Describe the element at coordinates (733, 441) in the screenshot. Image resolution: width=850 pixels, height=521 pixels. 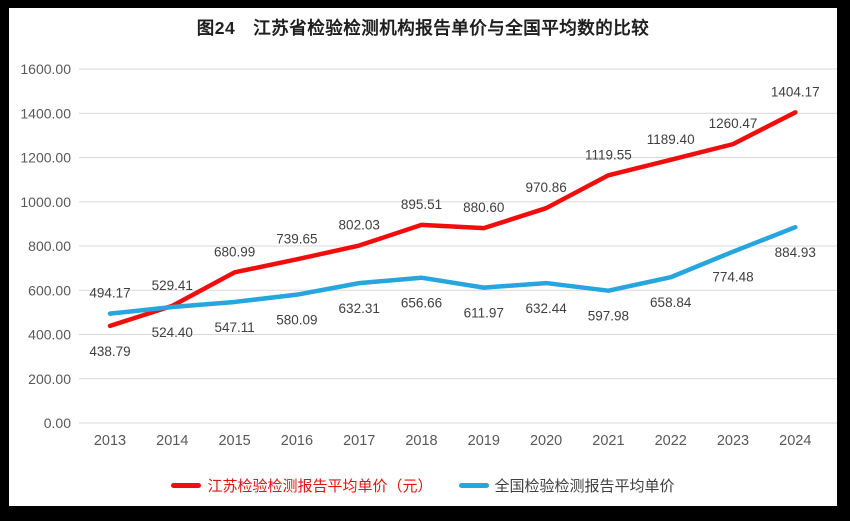
I see `x-axis-category-label: 2023` at that location.